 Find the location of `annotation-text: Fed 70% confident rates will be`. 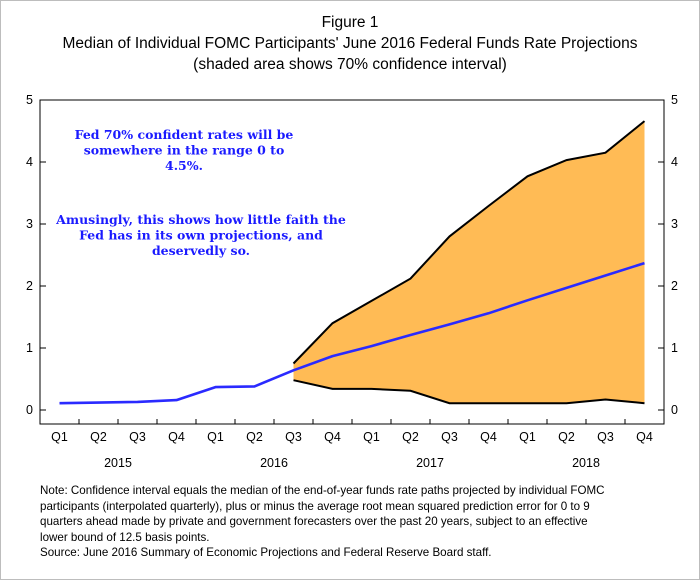

annotation-text: Fed 70% confident rates will be is located at coordinates (184, 134).